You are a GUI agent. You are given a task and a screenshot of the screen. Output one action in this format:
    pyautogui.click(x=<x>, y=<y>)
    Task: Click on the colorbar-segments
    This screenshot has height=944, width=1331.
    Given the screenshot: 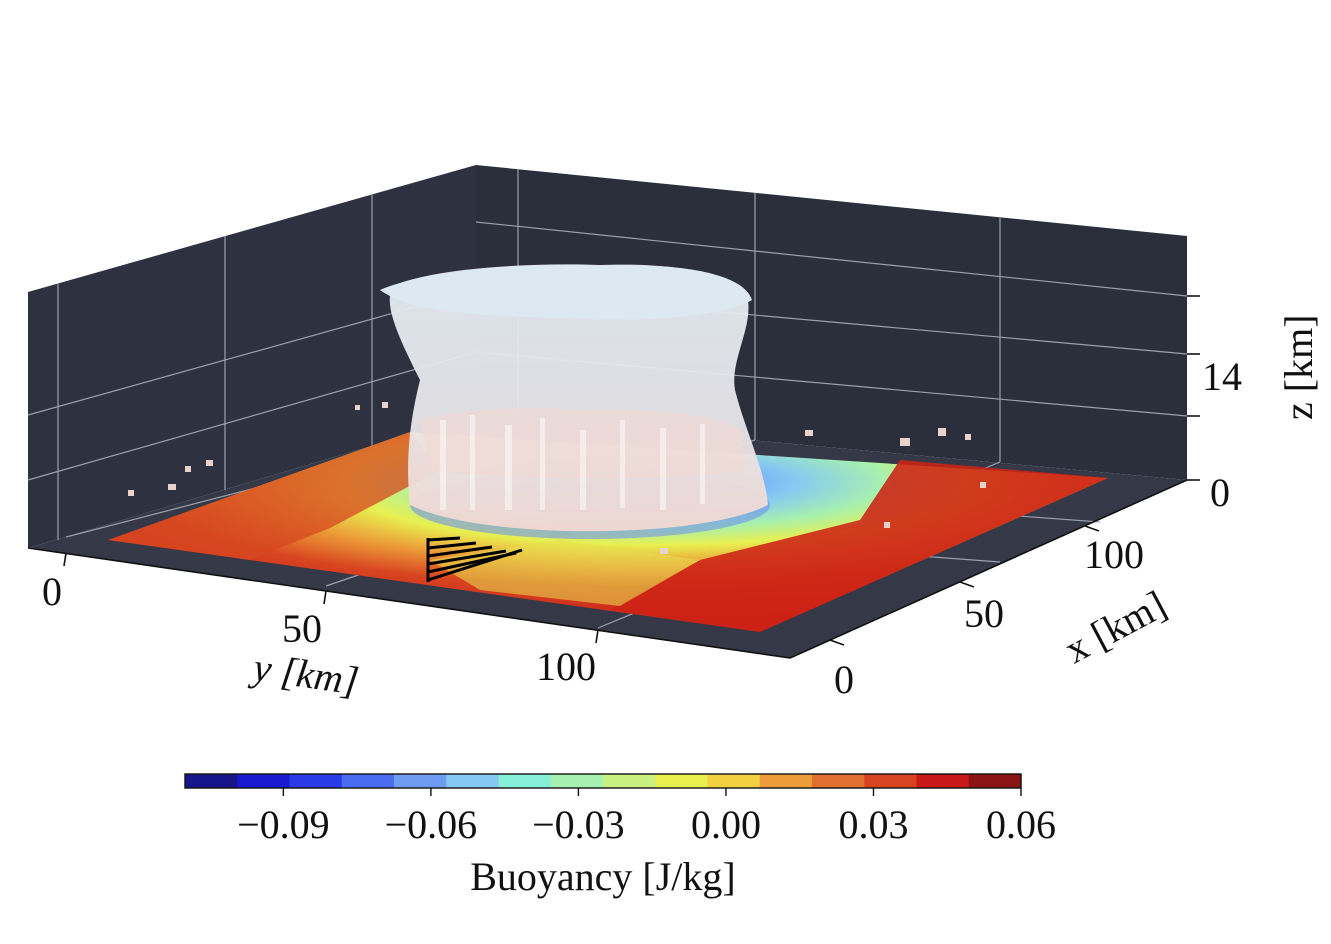 What is the action you would take?
    pyautogui.click(x=603, y=781)
    